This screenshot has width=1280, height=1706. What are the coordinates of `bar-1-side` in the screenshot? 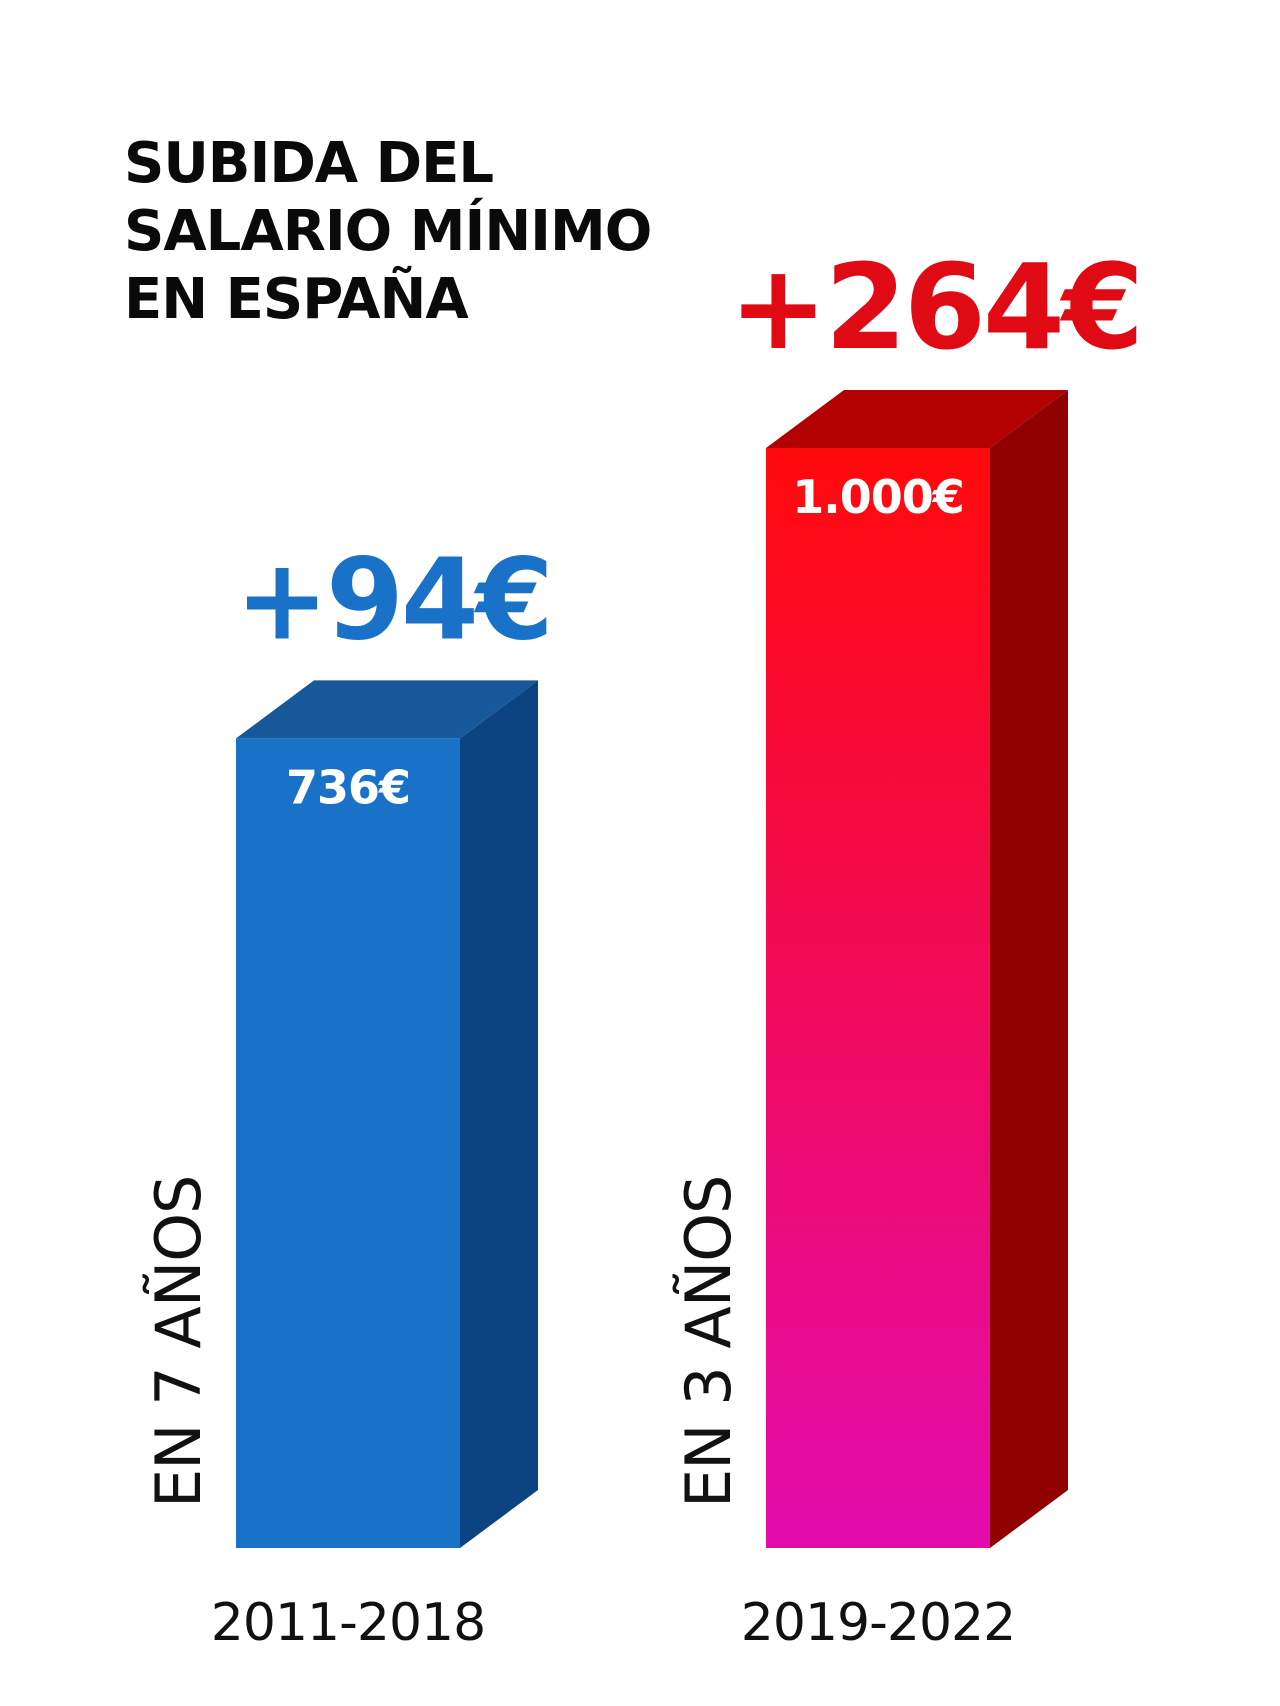 It's located at (499, 1114).